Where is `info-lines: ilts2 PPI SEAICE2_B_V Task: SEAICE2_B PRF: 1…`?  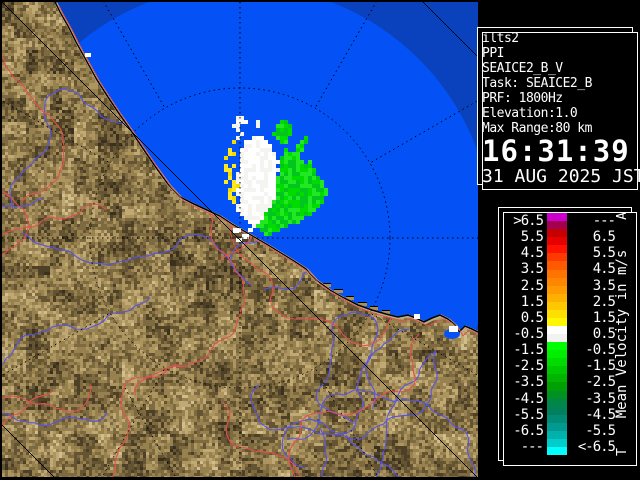
info-lines: ilts2 PPI SEAICE2_B_V Task: SEAICE2_B PRF: 1… is located at coordinates (555, 83).